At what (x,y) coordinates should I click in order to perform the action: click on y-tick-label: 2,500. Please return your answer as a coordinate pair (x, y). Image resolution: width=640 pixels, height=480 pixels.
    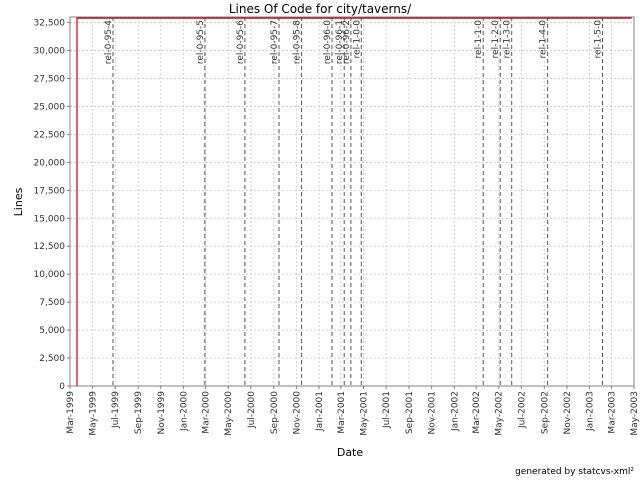
    Looking at the image, I should click on (52, 359).